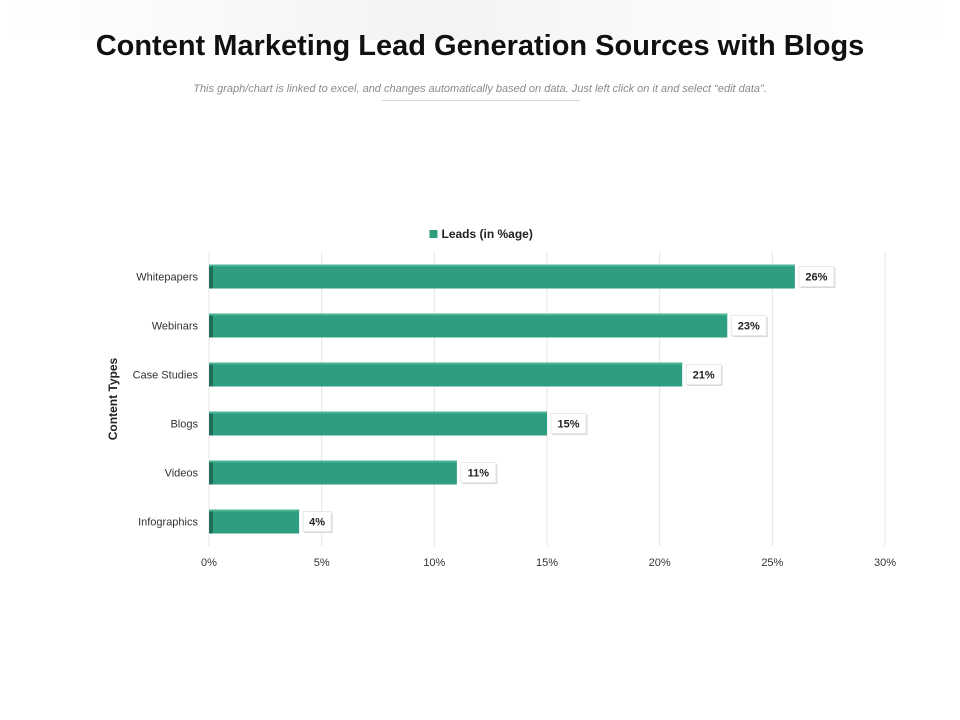  I want to click on legend-label: Leads (in %age), so click(487, 234).